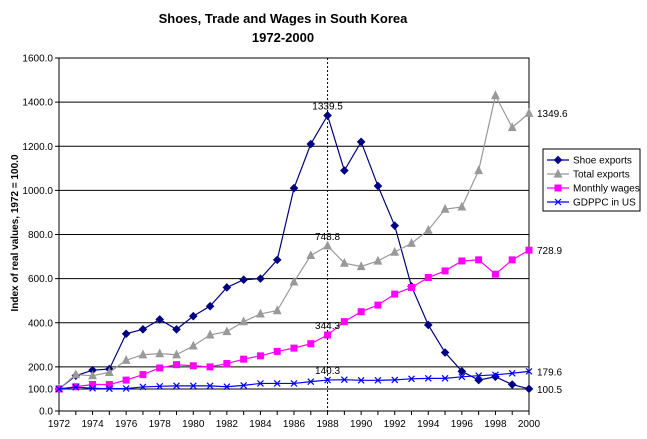  Describe the element at coordinates (37, 191) in the screenshot. I see `y-tick-label: 1000.0` at that location.